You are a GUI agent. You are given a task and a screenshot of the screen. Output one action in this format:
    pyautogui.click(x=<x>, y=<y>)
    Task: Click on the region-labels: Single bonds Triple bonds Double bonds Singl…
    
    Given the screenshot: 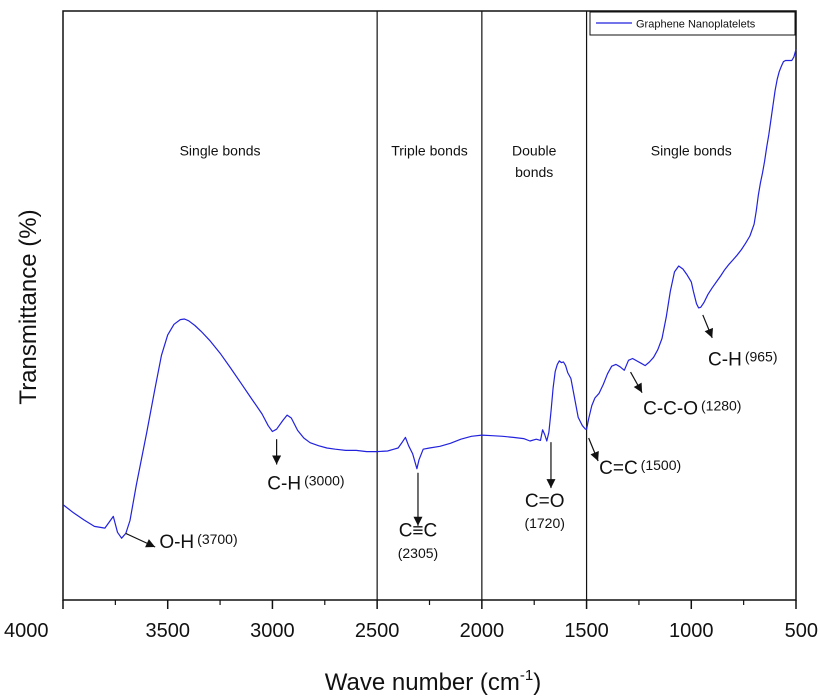 What is the action you would take?
    pyautogui.click(x=456, y=161)
    